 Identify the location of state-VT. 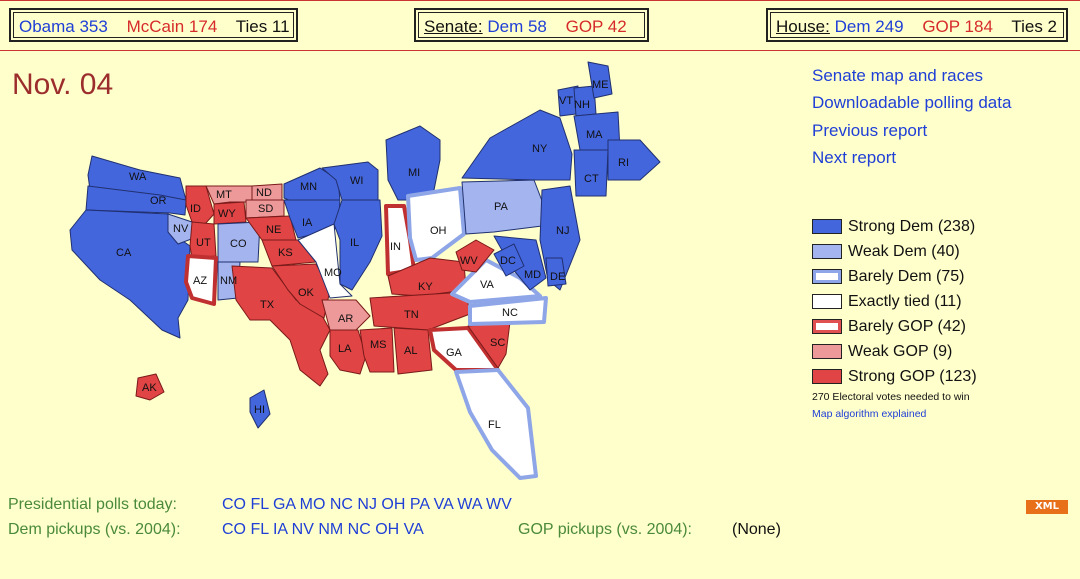
(568, 101).